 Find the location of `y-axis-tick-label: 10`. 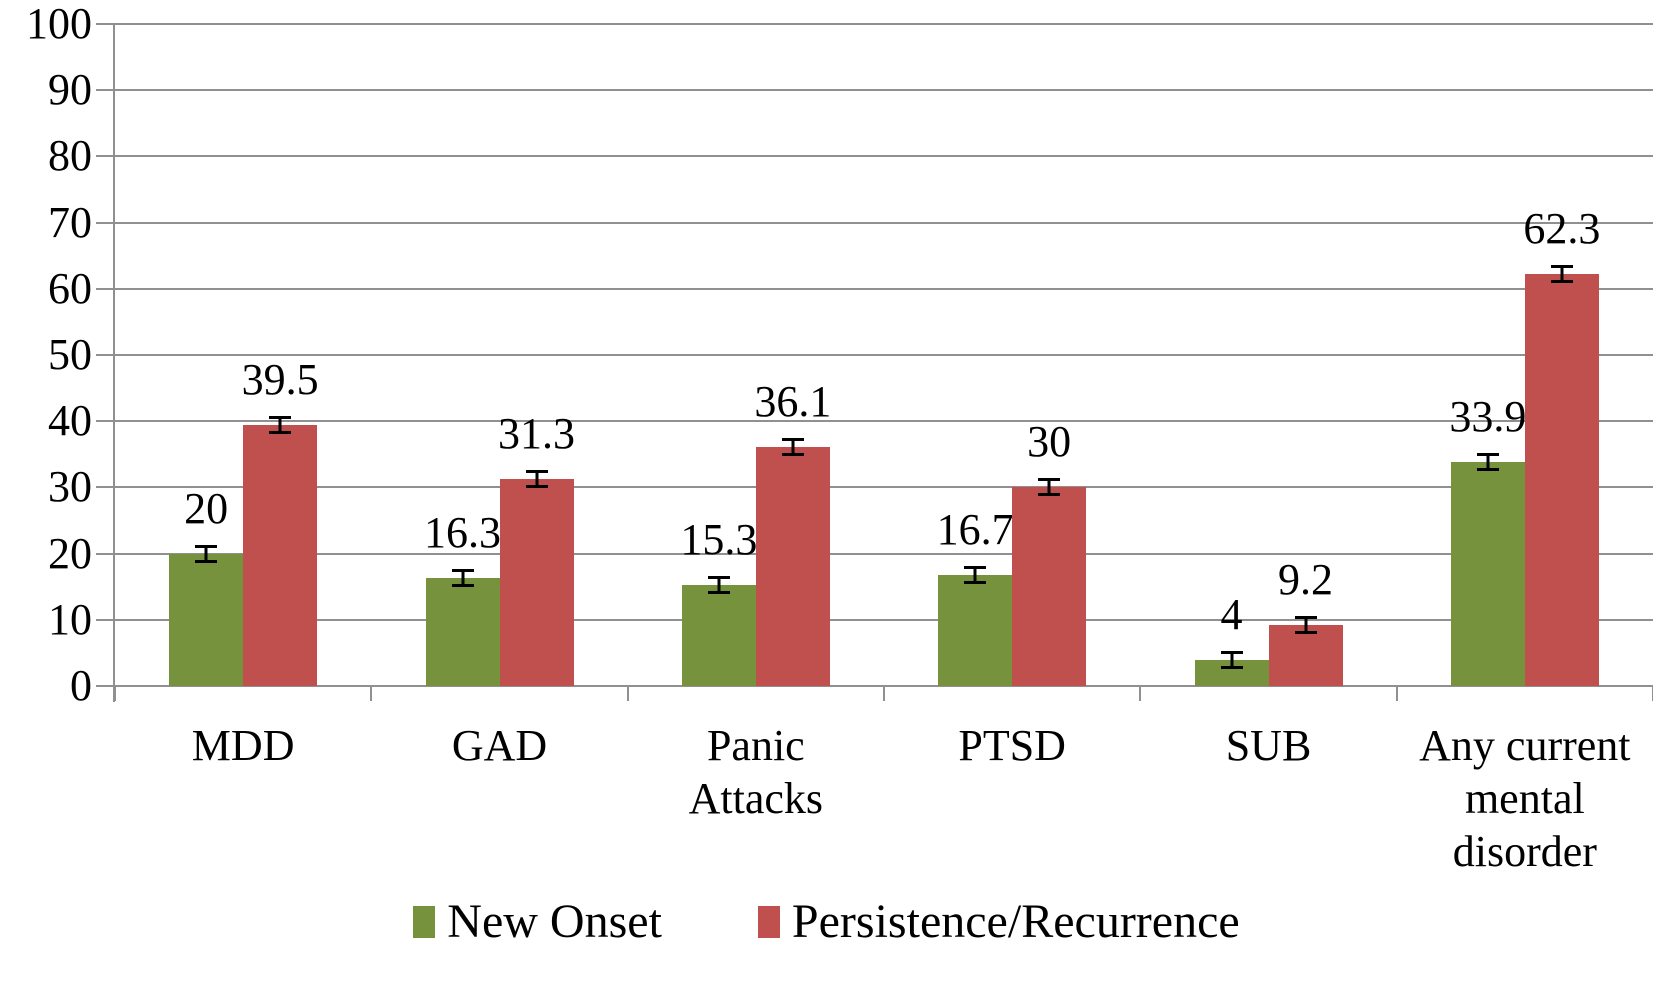

y-axis-tick-label: 10 is located at coordinates (70, 619).